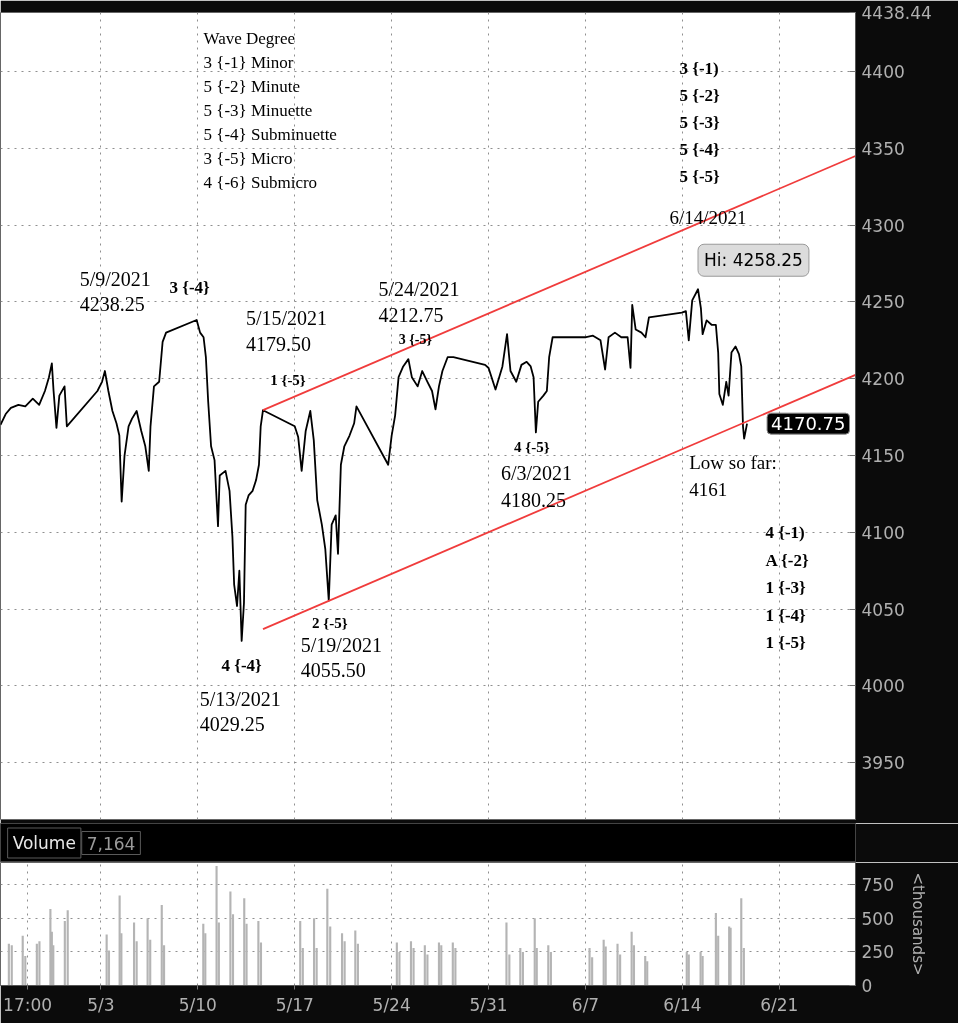  I want to click on annotation: 2 {-5}, so click(329, 622).